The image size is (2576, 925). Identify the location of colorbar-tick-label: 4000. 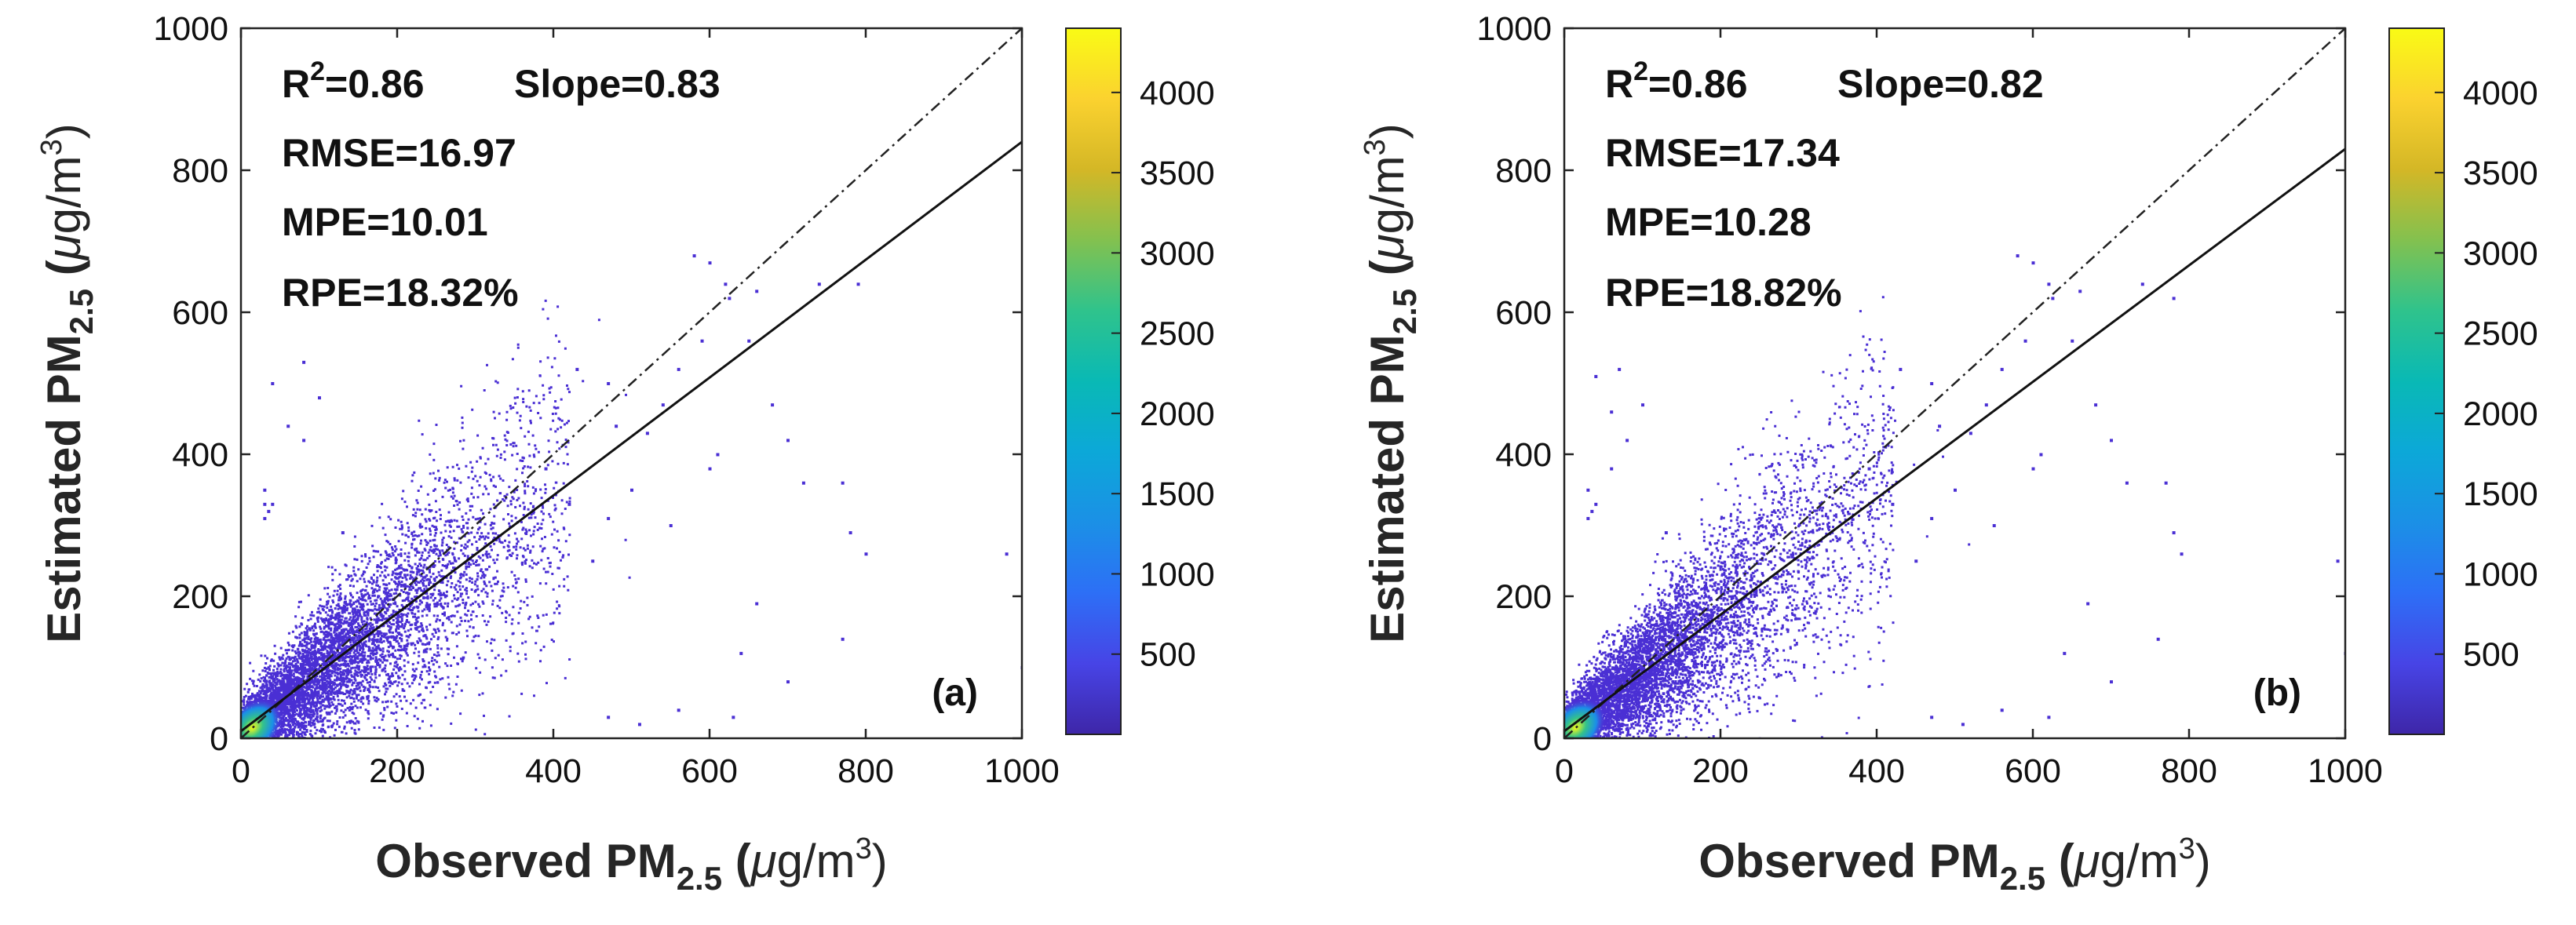
(1177, 93).